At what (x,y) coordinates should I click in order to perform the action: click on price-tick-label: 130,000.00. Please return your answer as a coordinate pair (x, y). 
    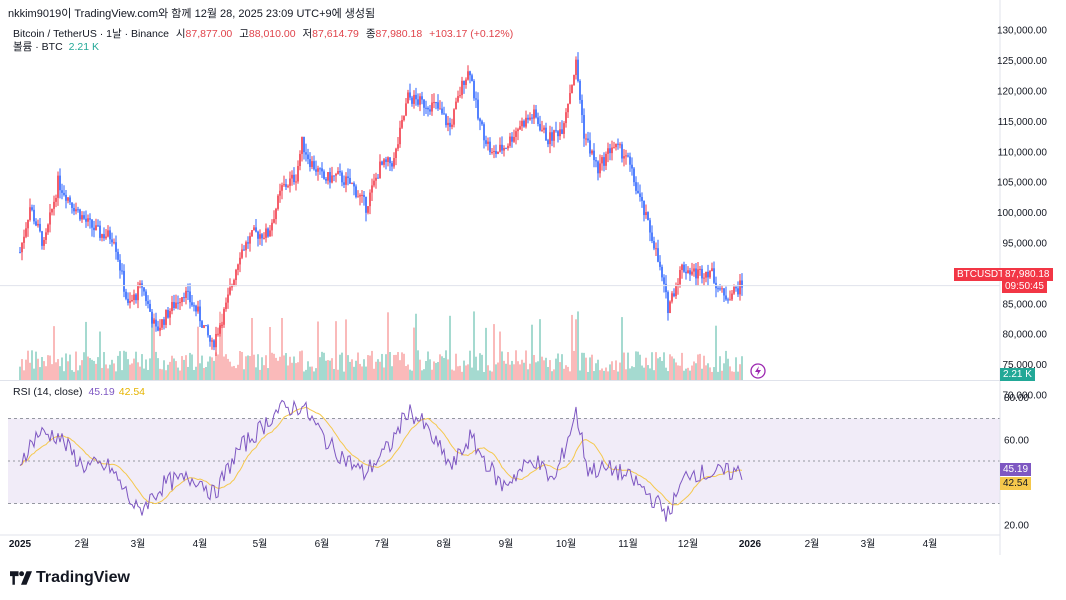
    Looking at the image, I should click on (1022, 31).